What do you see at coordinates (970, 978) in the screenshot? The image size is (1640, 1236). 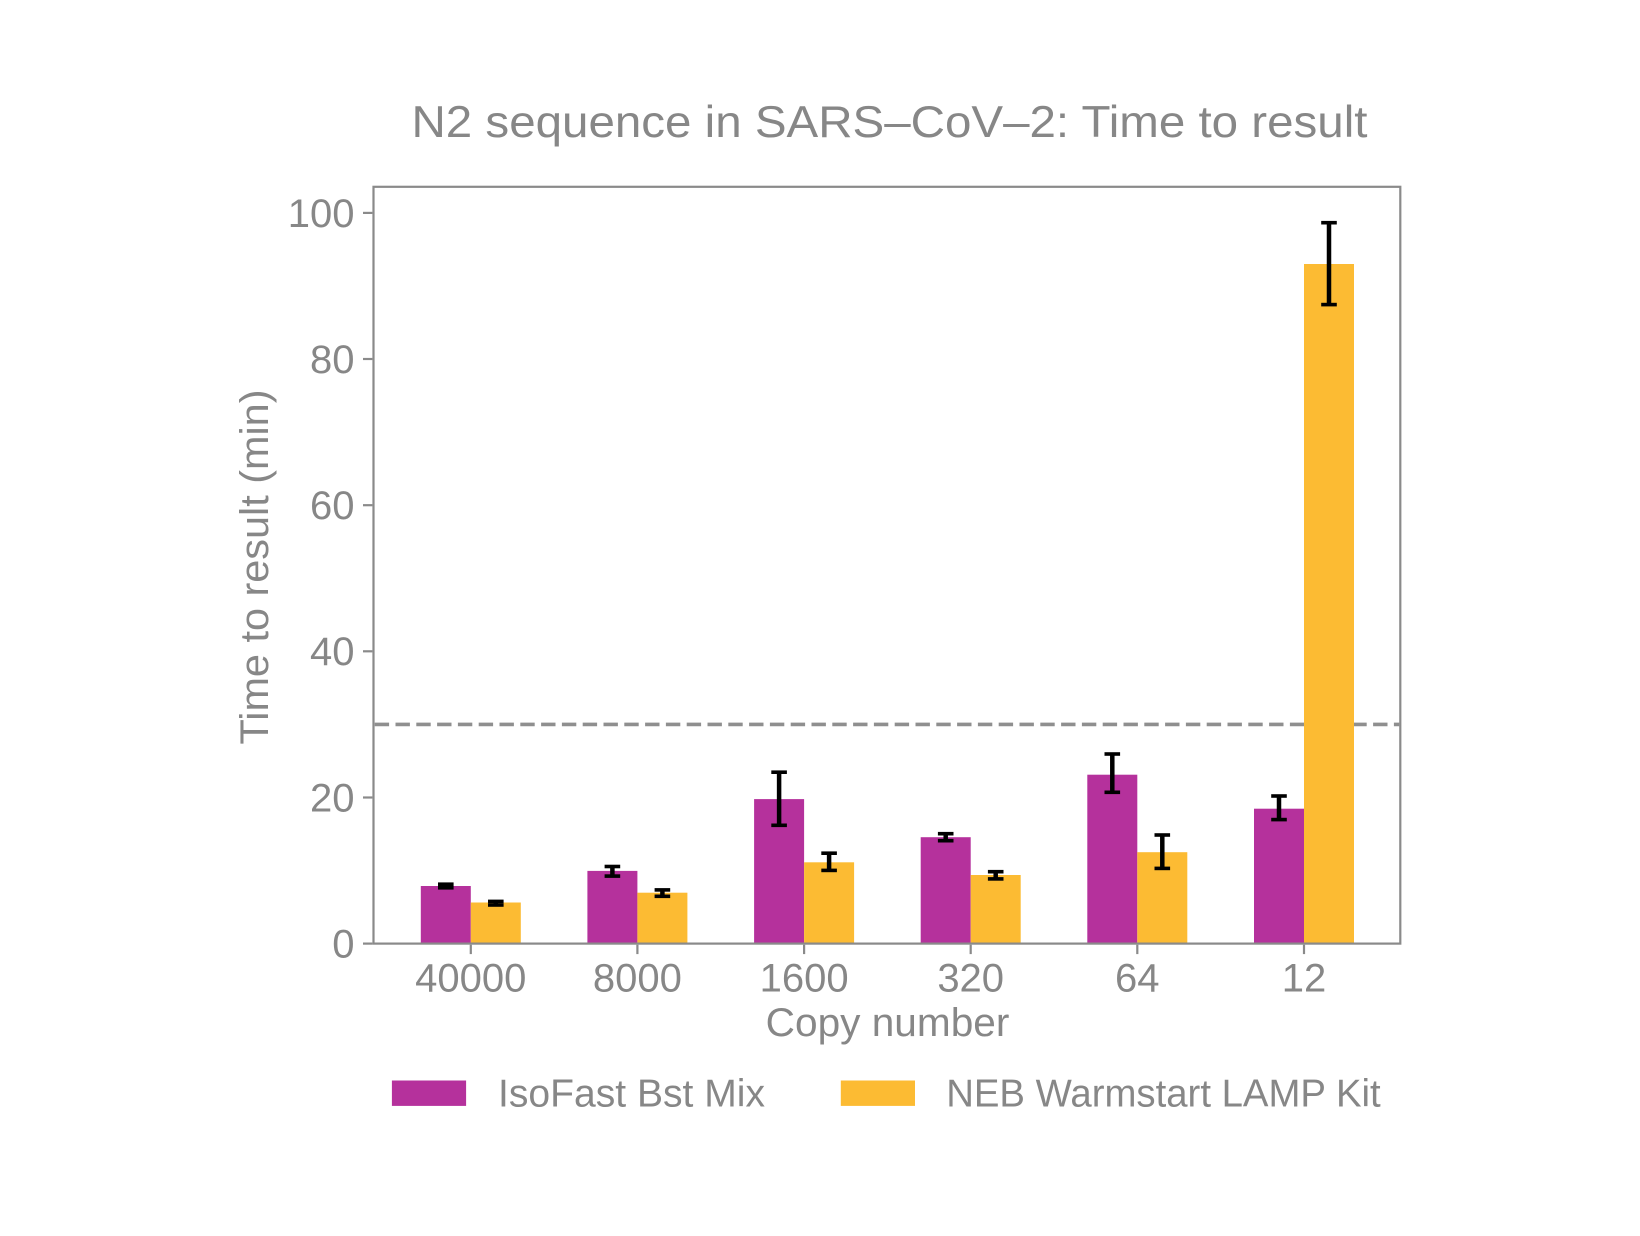 I see `svg-text: 320` at bounding box center [970, 978].